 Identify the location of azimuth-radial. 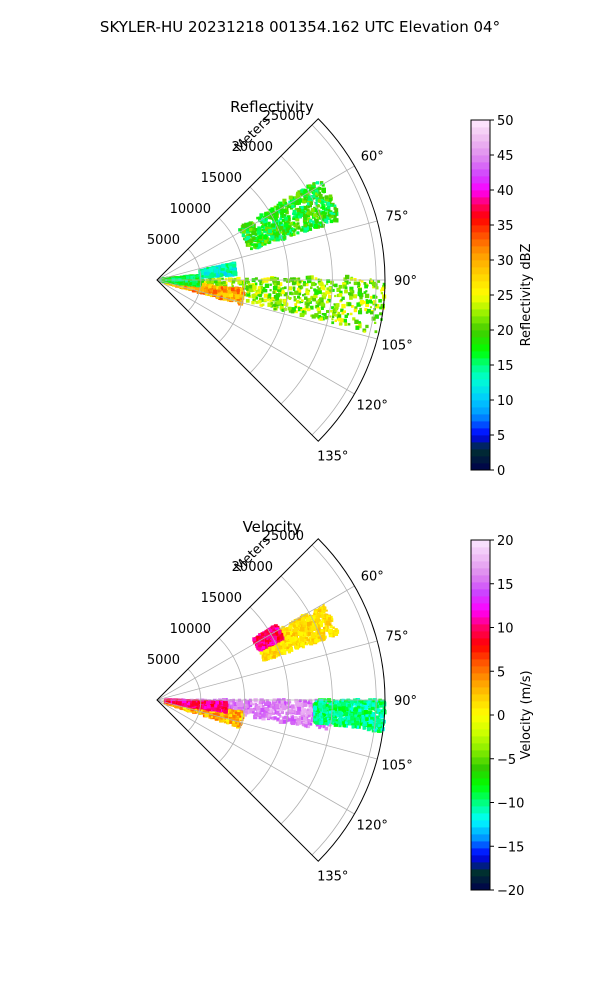
(255, 337).